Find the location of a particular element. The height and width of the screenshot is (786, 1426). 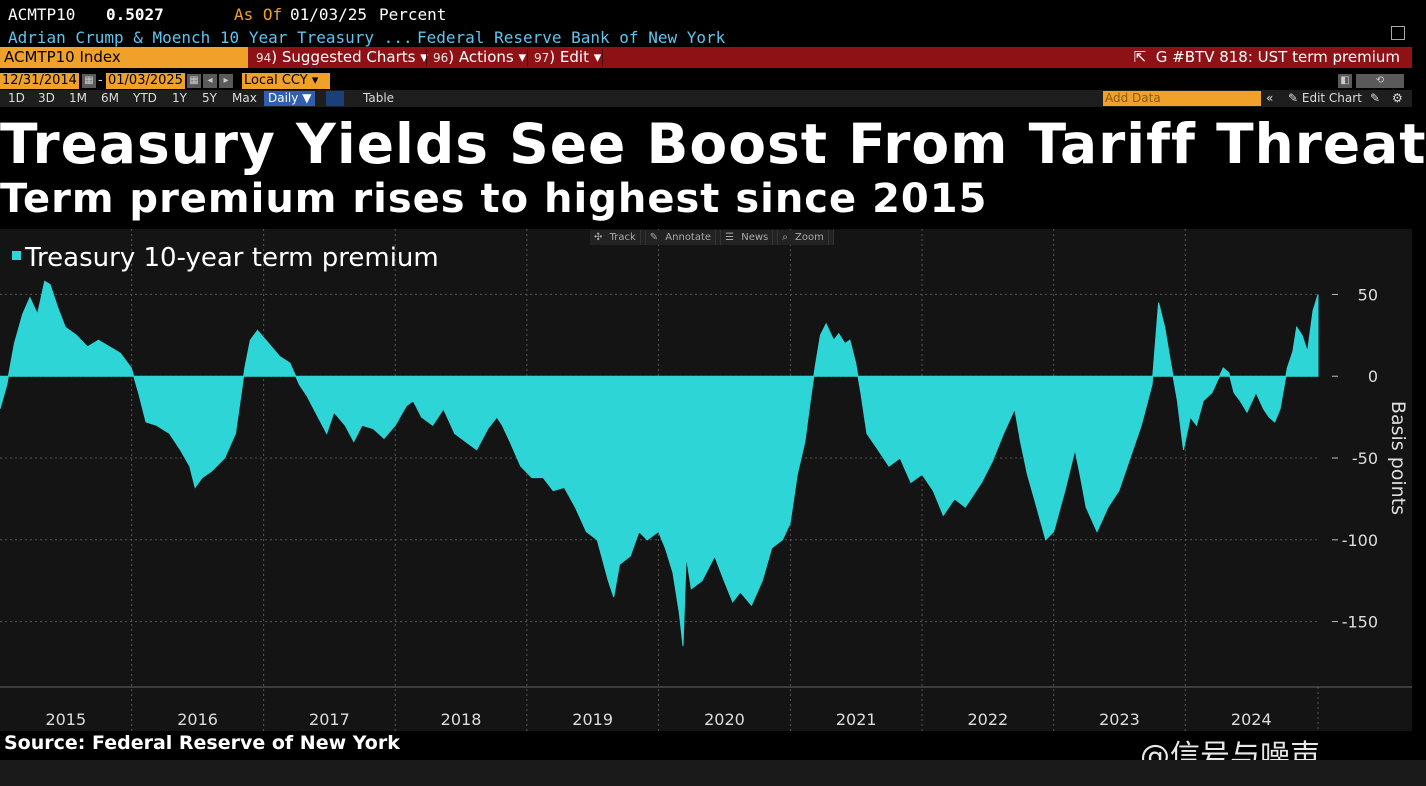

period-1y: 1Y is located at coordinates (179, 98).